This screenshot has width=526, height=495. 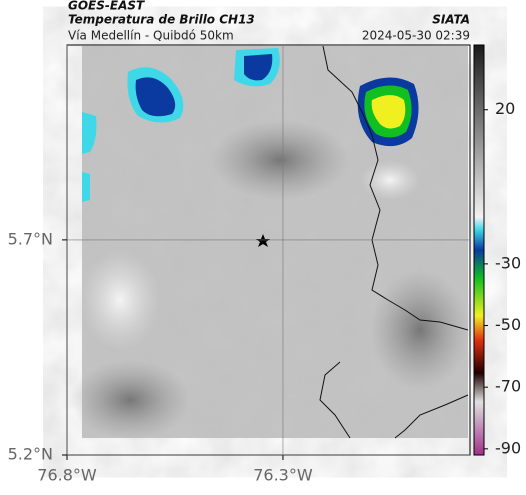 What do you see at coordinates (479, 250) in the screenshot?
I see `colorbar` at bounding box center [479, 250].